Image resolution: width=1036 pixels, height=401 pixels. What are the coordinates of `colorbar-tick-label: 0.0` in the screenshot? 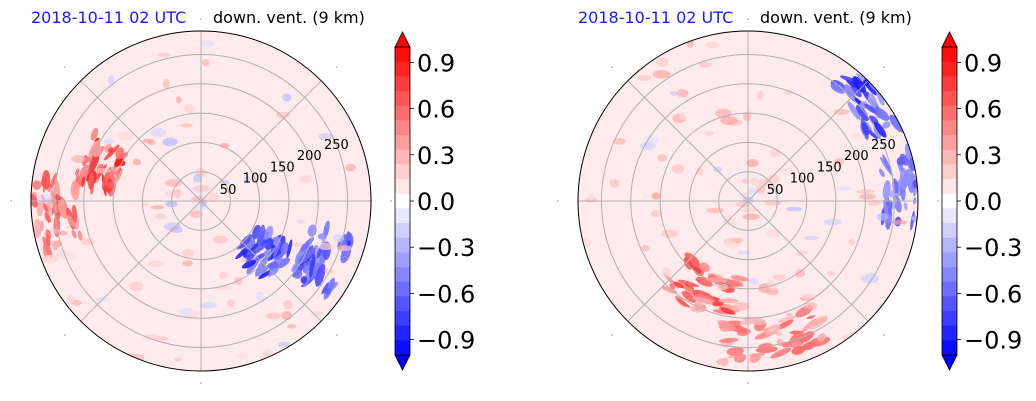 It's located at (983, 202).